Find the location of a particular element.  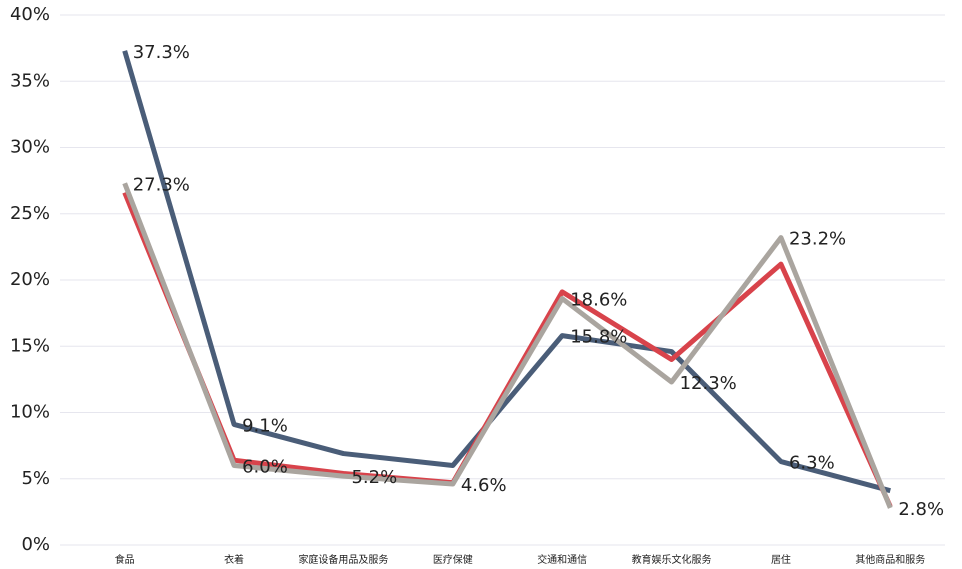

y-tick-label: 35% is located at coordinates (30, 80).